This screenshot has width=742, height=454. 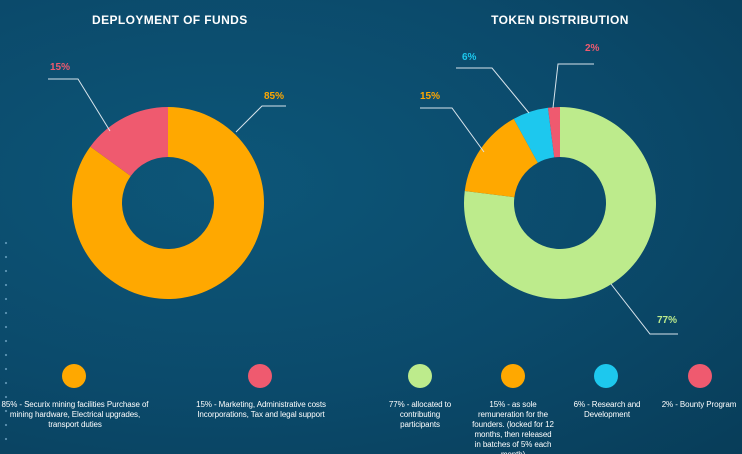 I want to click on slice-label-6pct: 6%, so click(x=469, y=57).